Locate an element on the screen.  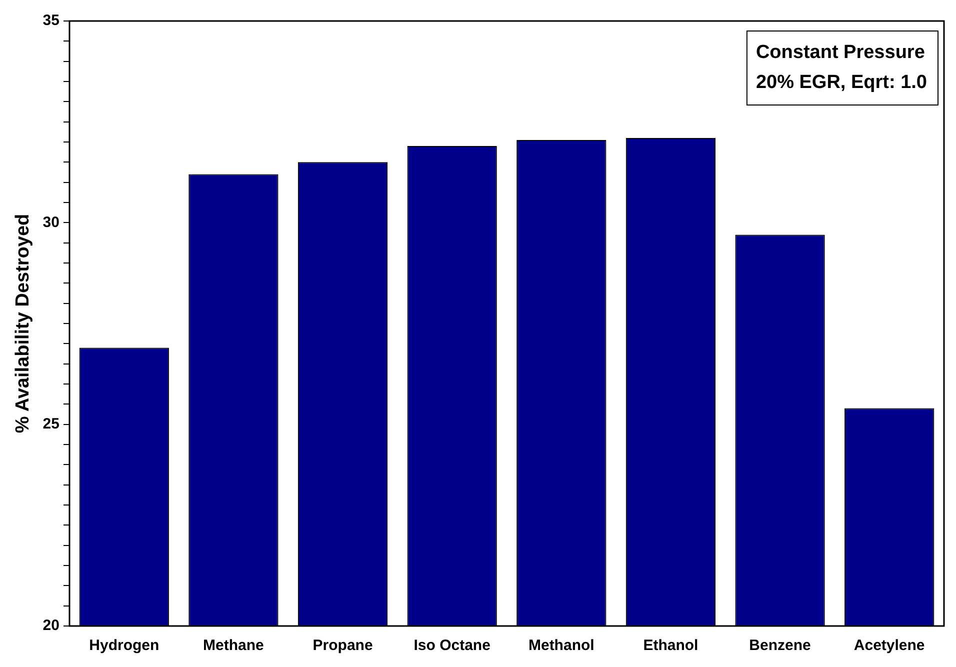
x-tick-label: Hydrogen is located at coordinates (124, 645).